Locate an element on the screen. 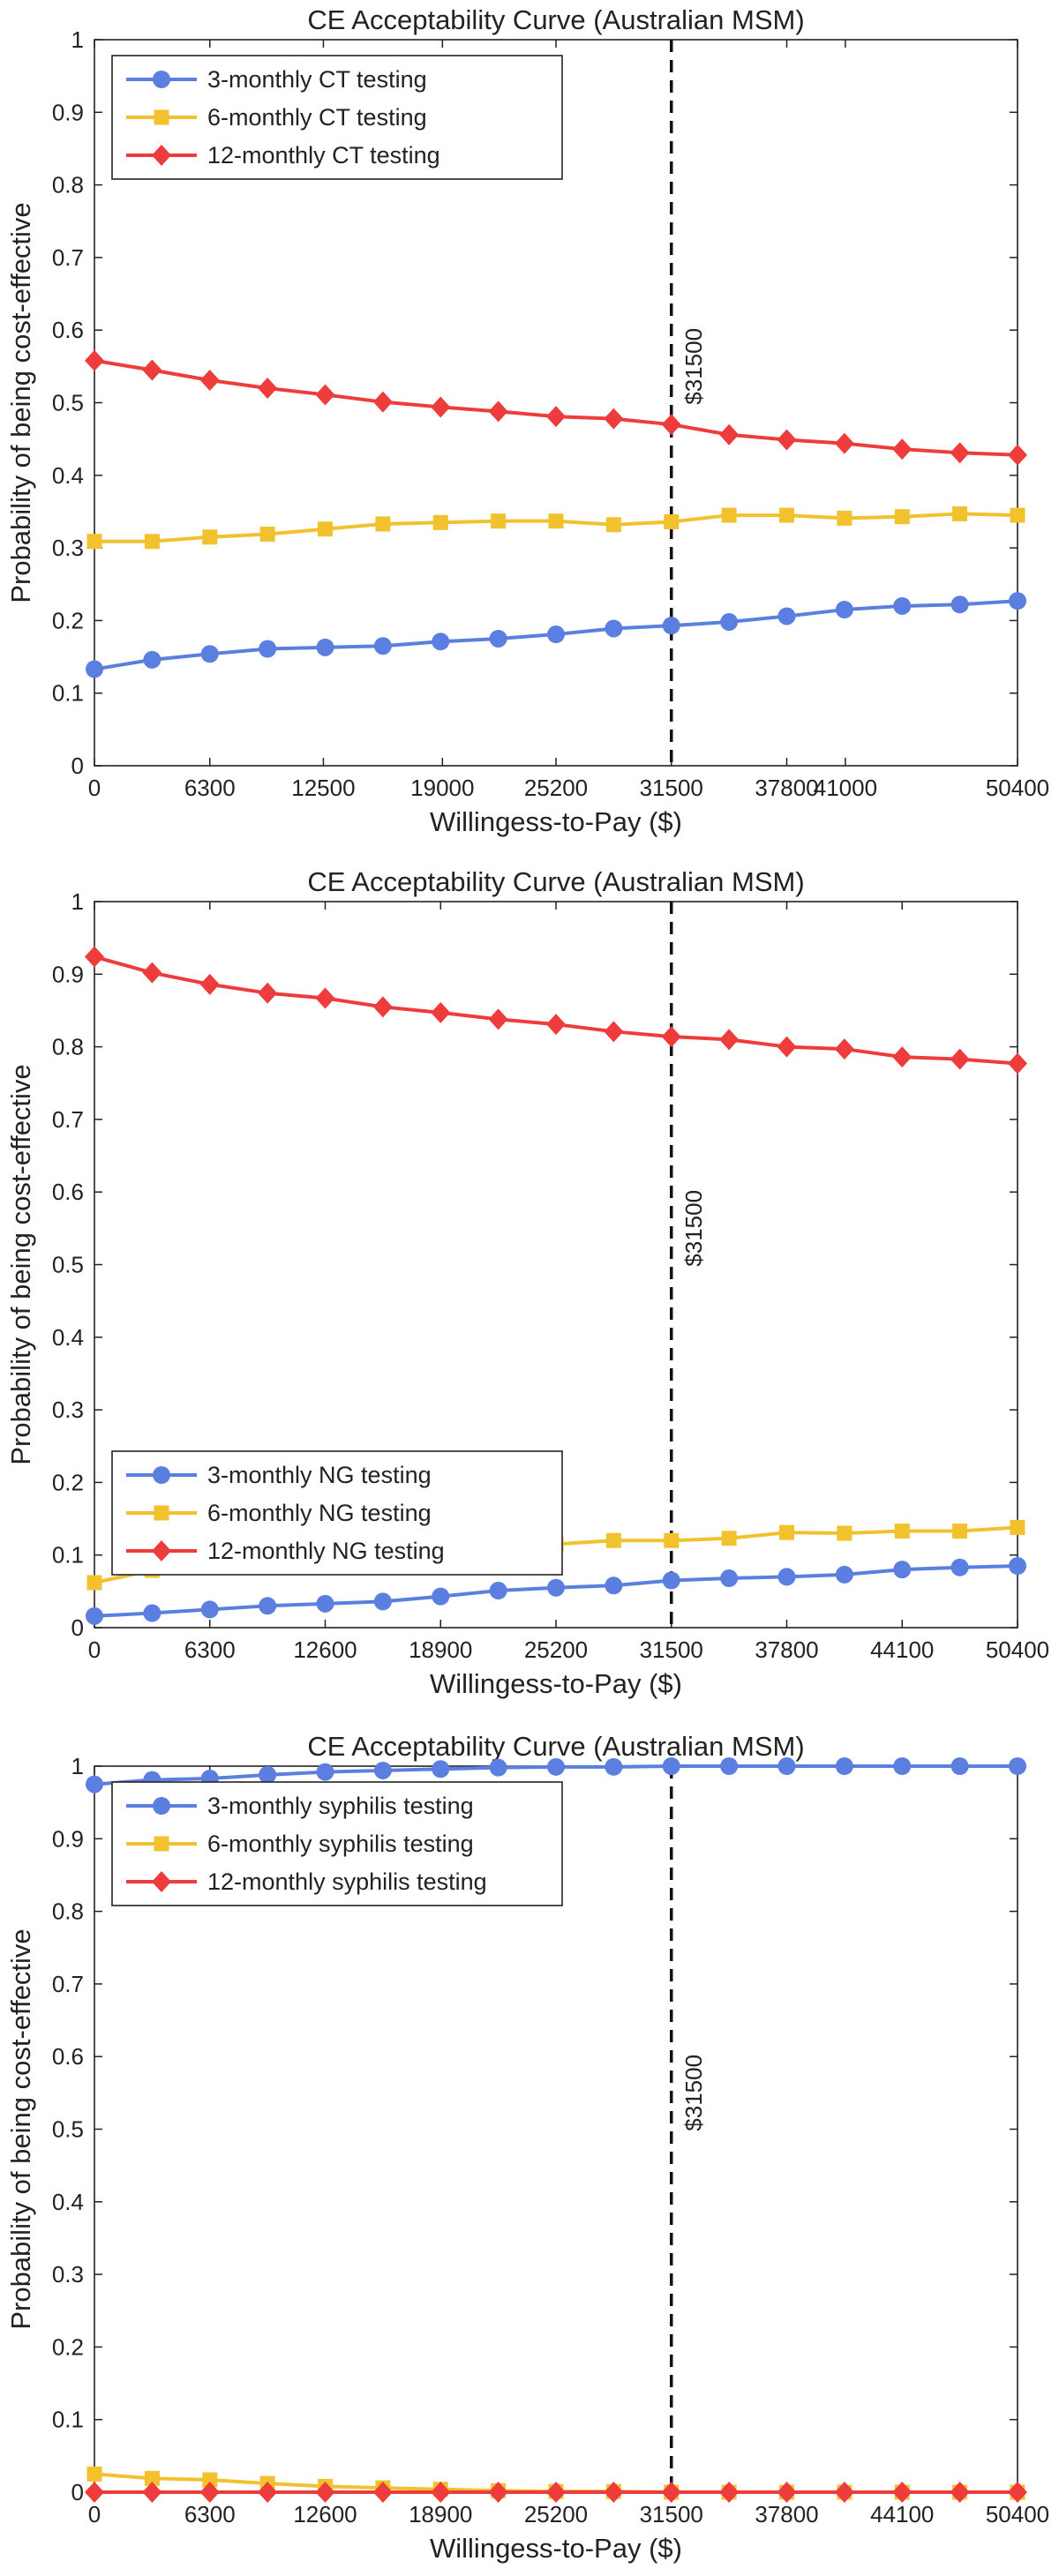 This screenshot has height=2576, width=1059. threshold-label: $31500 is located at coordinates (693, 367).